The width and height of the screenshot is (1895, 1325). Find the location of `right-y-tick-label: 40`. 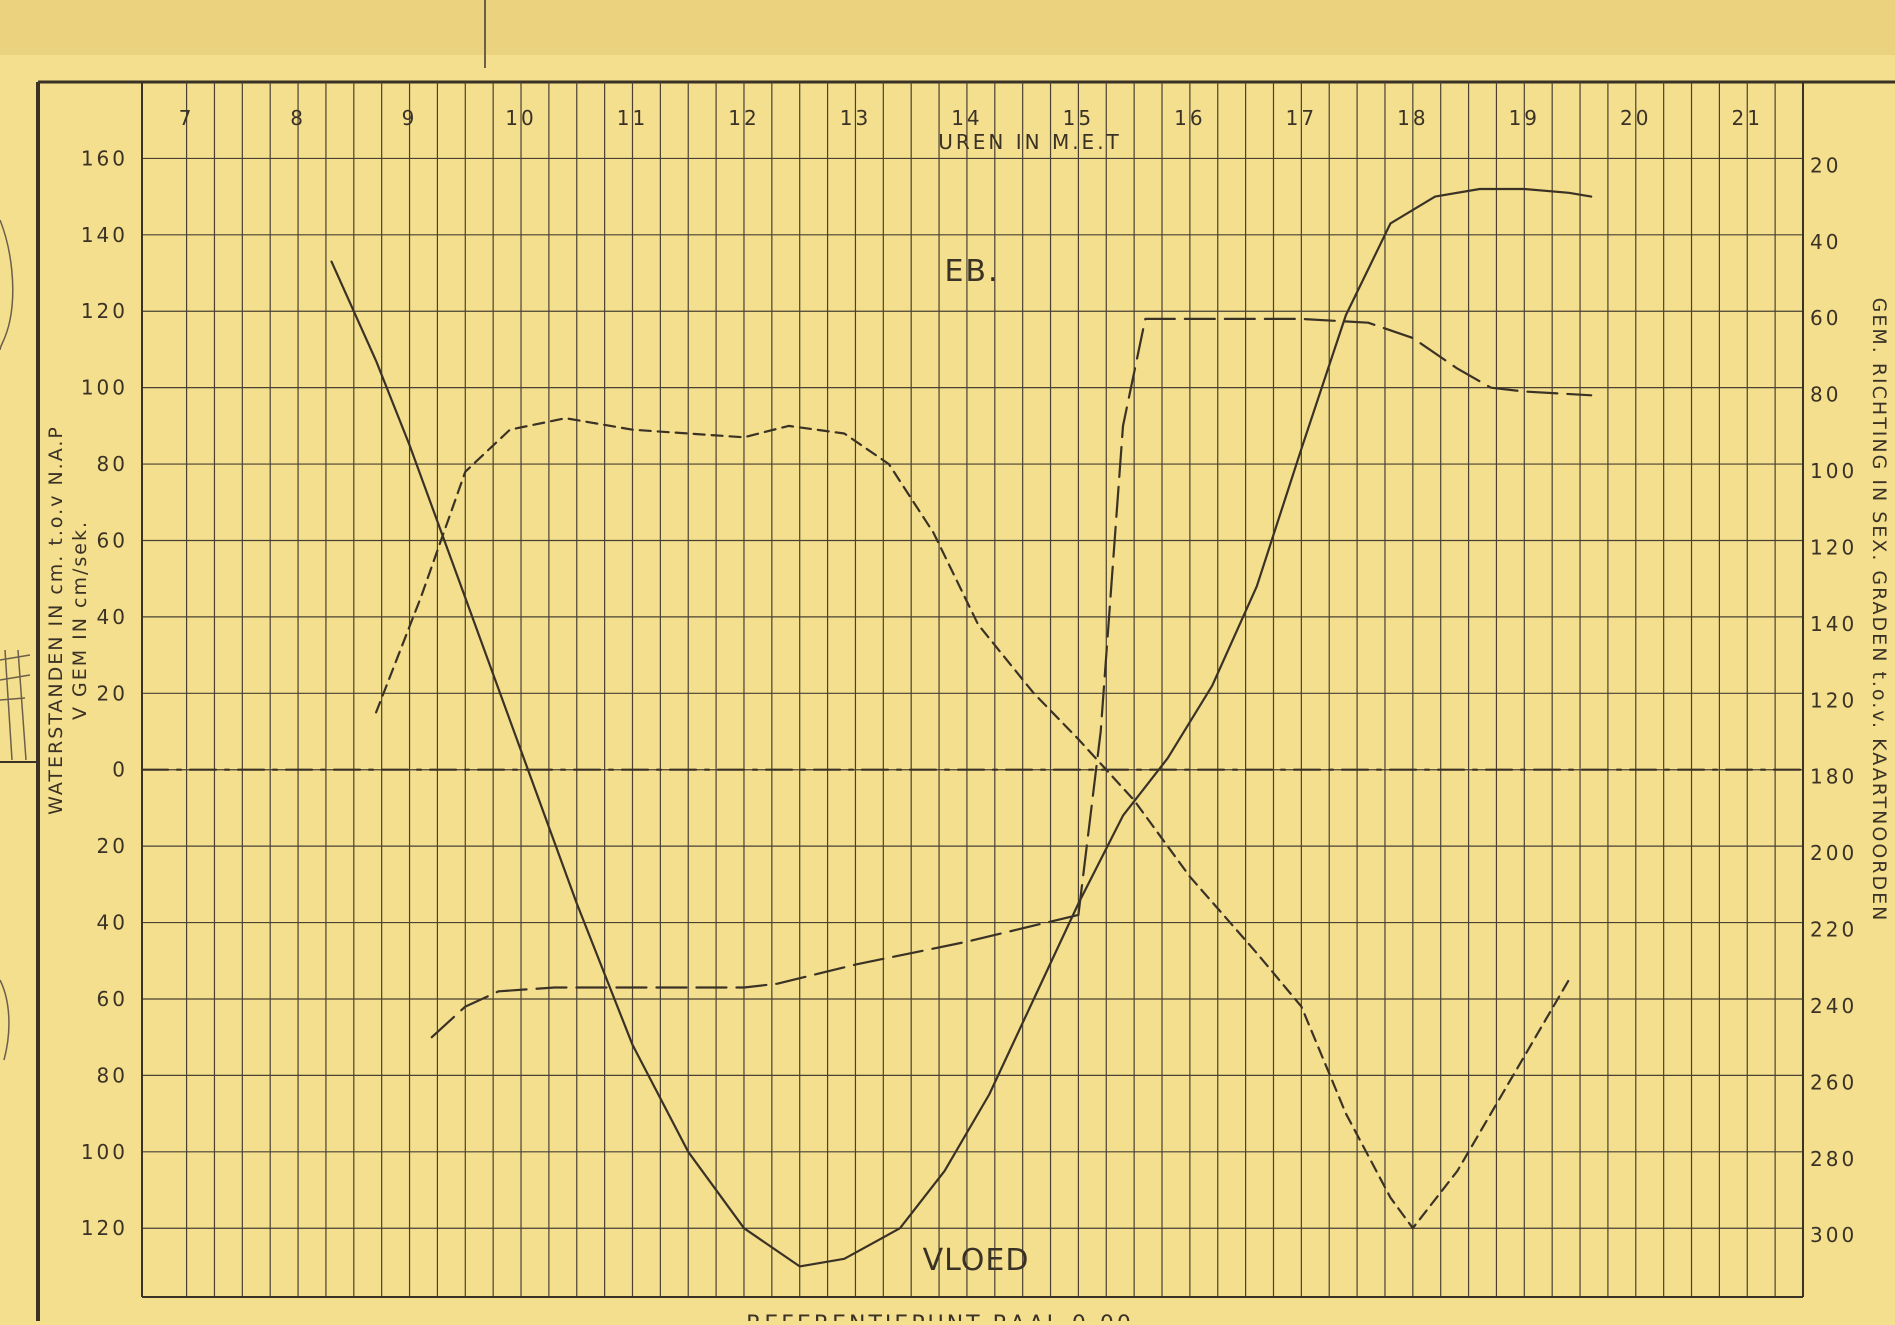

right-y-tick-label: 40 is located at coordinates (1825, 242).